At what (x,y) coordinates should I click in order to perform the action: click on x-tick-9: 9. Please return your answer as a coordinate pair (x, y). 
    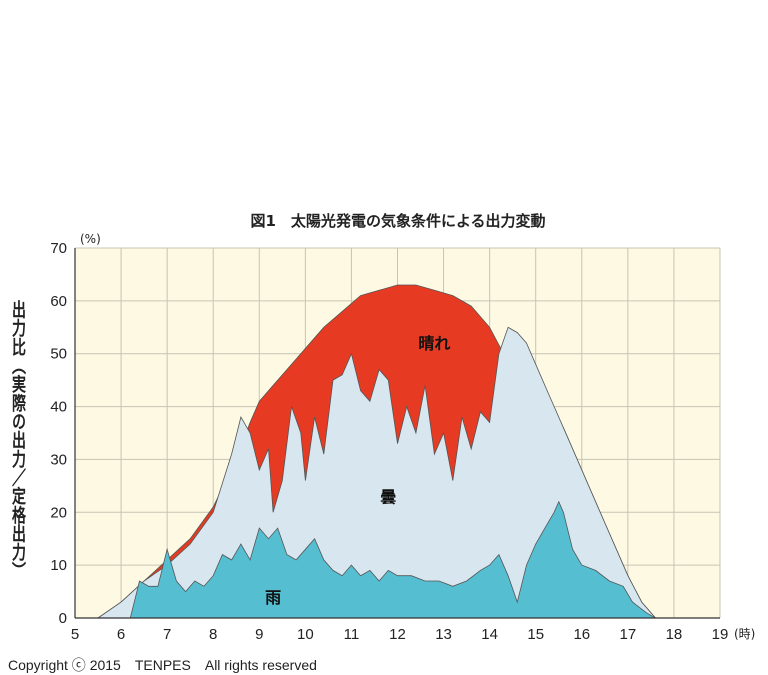
    Looking at the image, I should click on (259, 634).